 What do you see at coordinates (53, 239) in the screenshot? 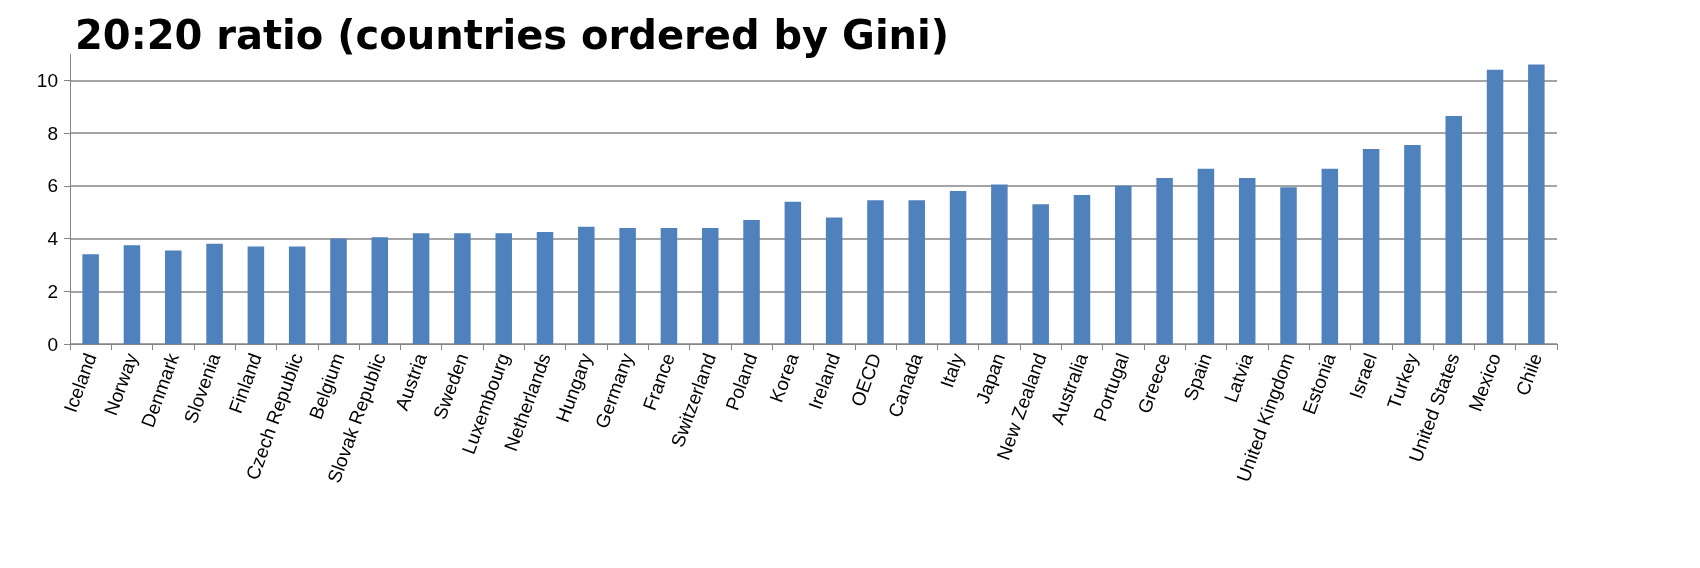
I see `y-tick-label: 4` at bounding box center [53, 239].